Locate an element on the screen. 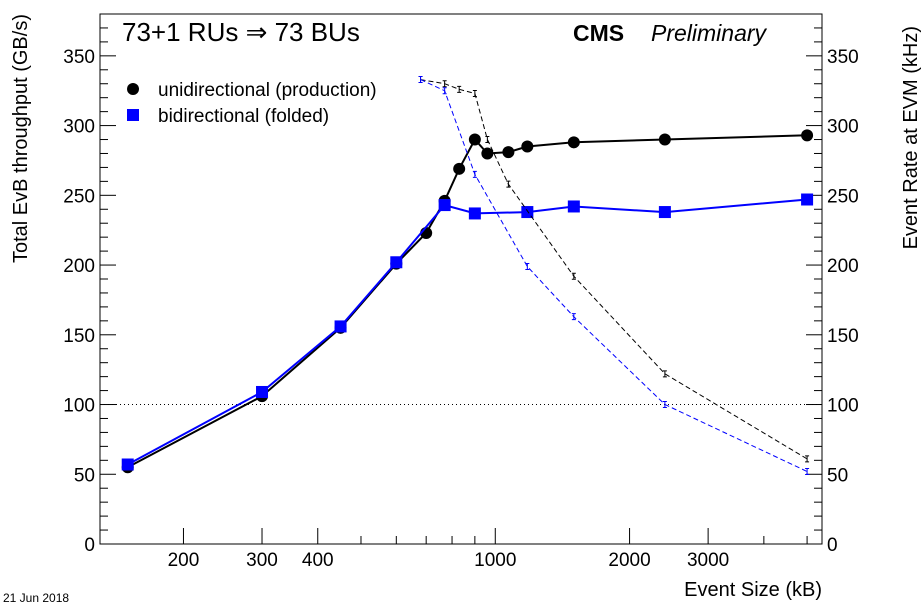 This screenshot has height=605, width=924. y-left-tick-label: 300 is located at coordinates (79, 127).